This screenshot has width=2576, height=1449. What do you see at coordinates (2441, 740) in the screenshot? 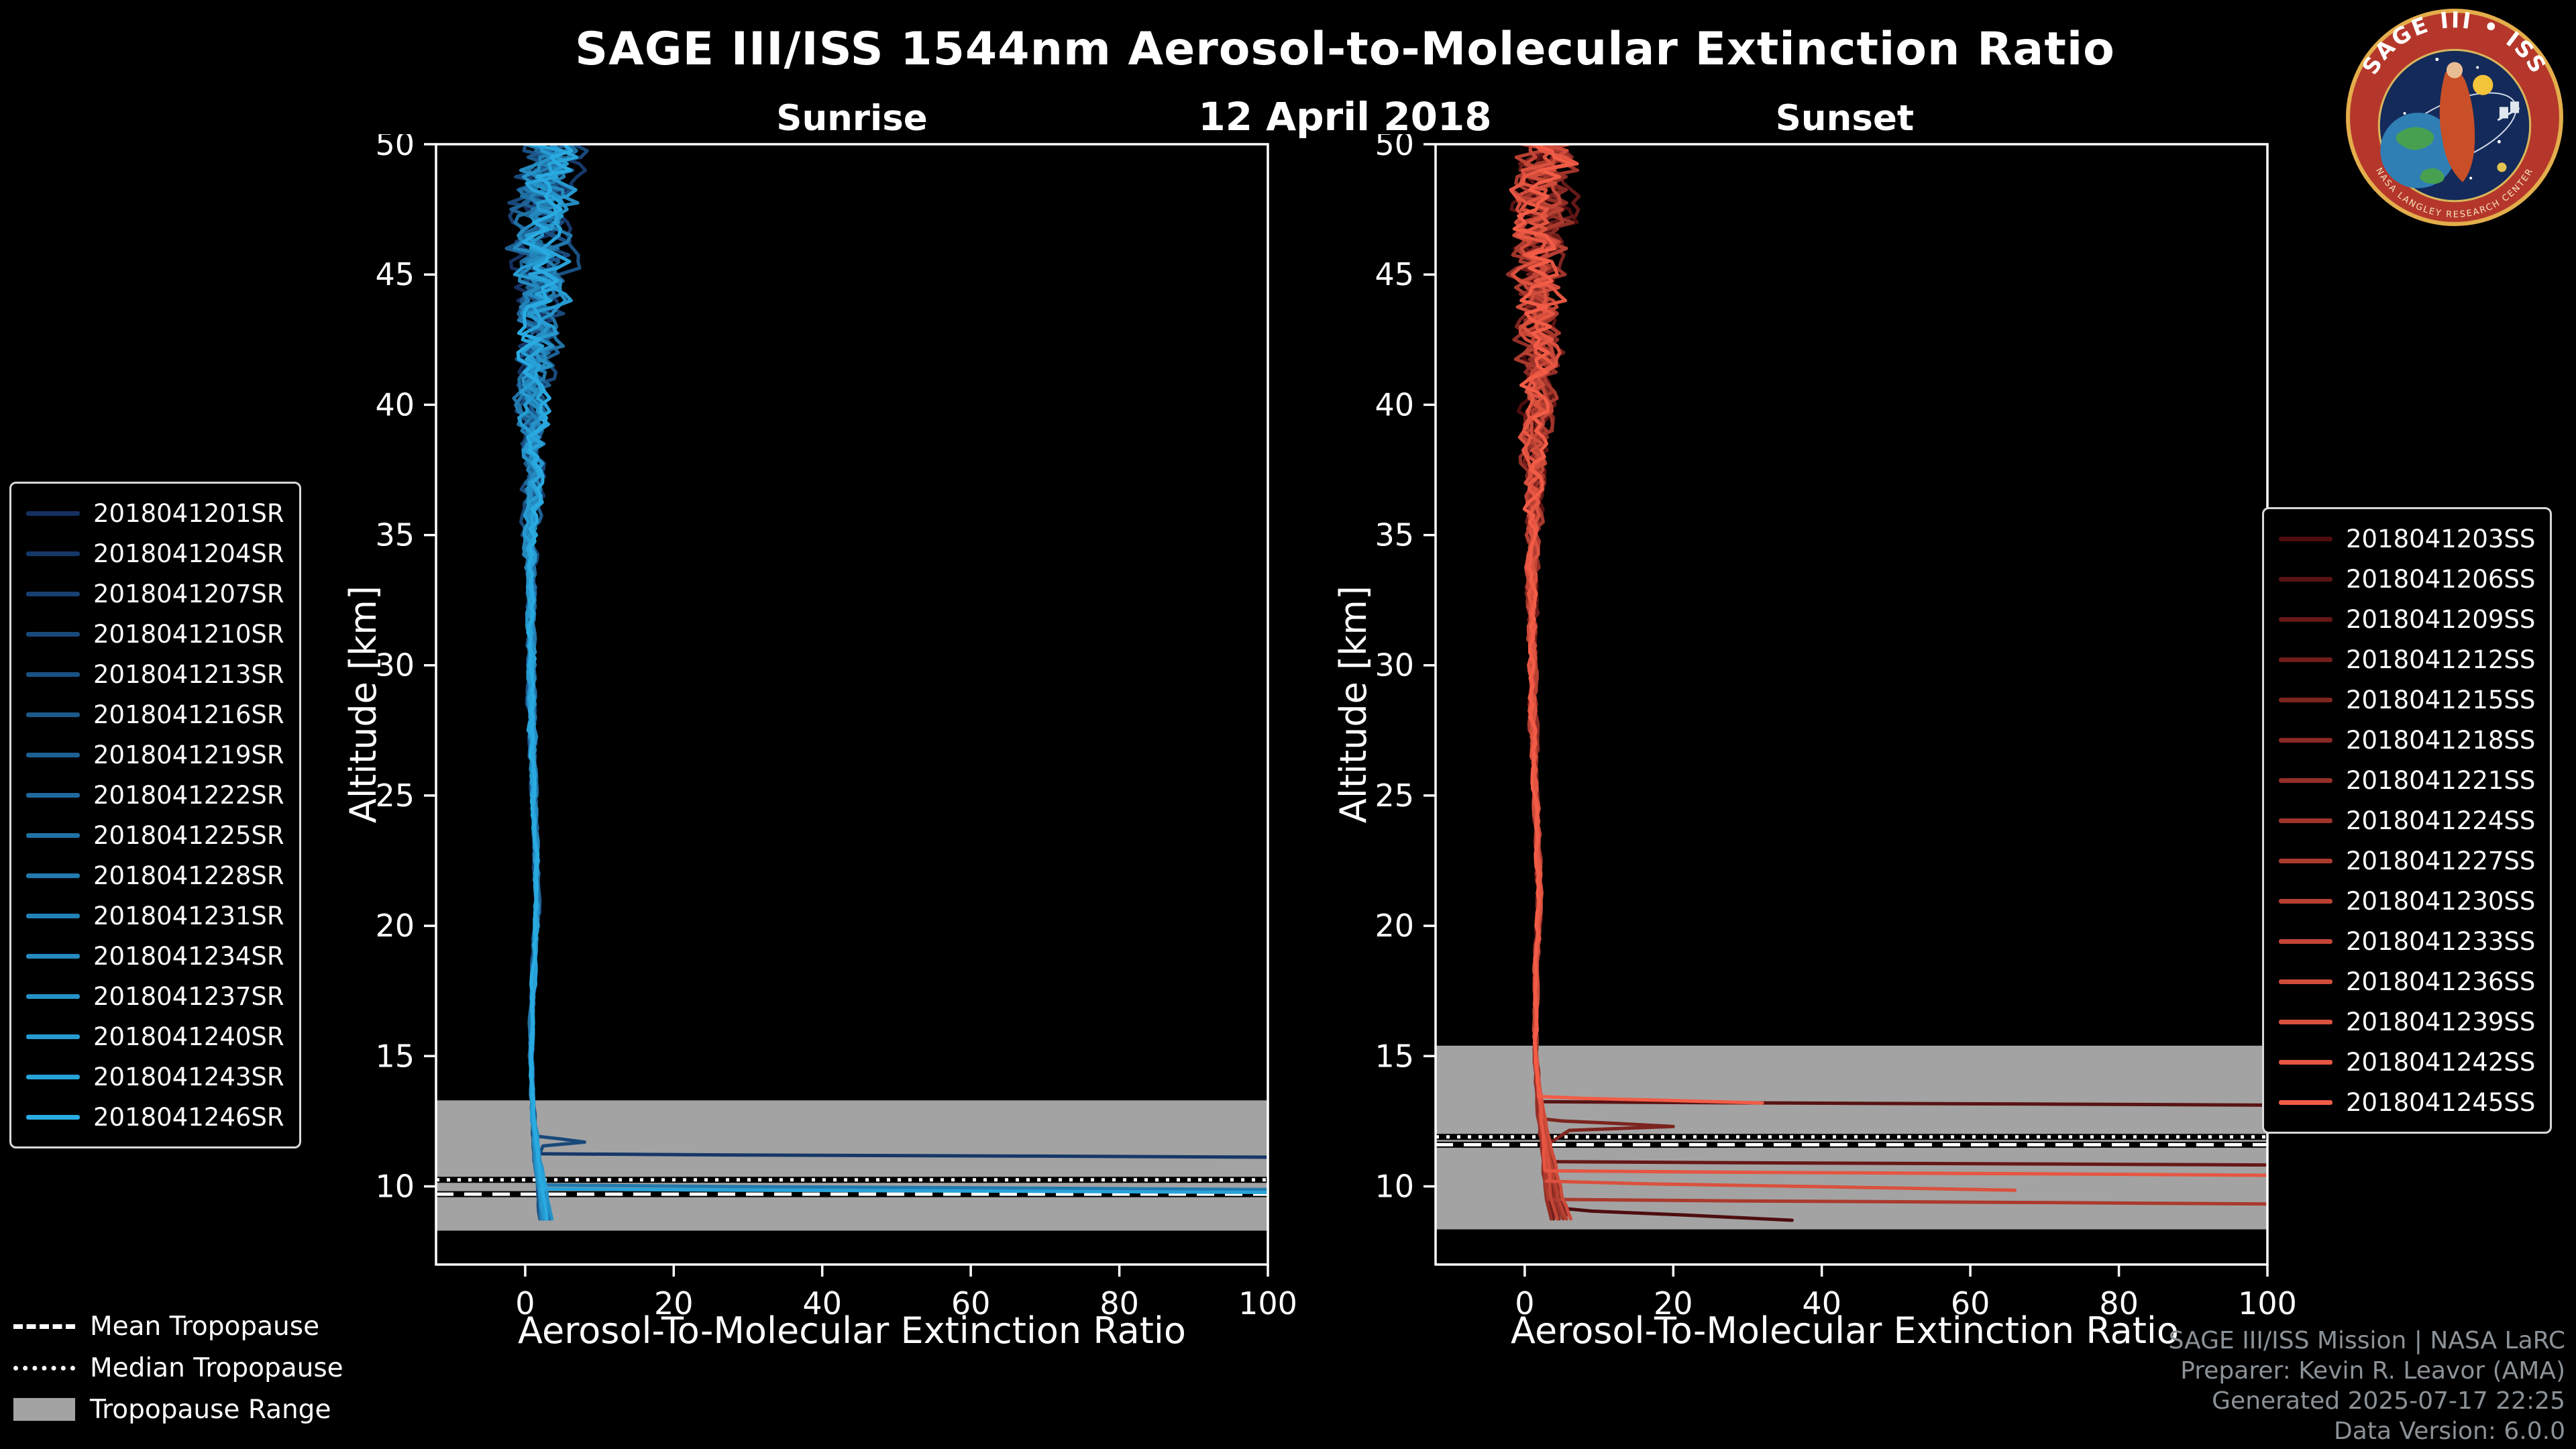
I see `legend-label: 2018041218SS` at bounding box center [2441, 740].